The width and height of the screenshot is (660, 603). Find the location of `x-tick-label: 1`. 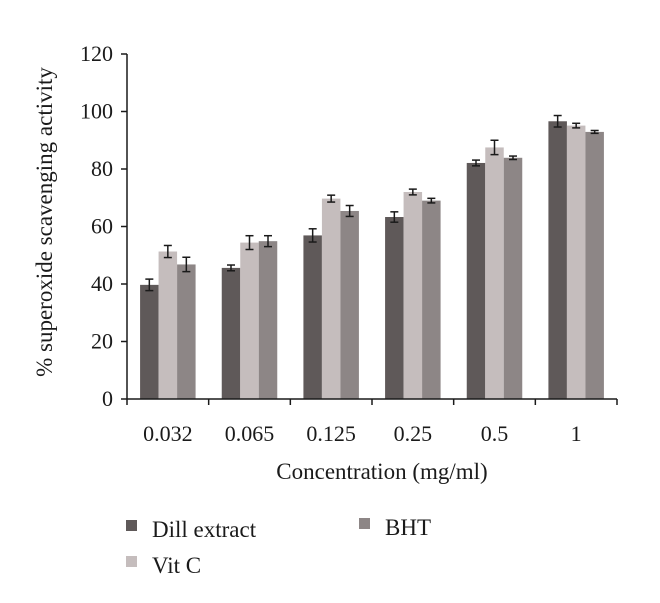

x-tick-label: 1 is located at coordinates (576, 433).